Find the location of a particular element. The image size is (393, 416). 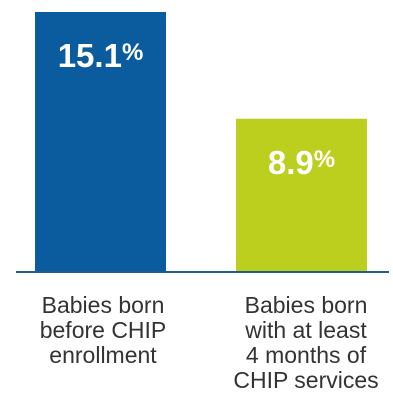

bar-value-label-1: 15.1% is located at coordinates (101, 55).